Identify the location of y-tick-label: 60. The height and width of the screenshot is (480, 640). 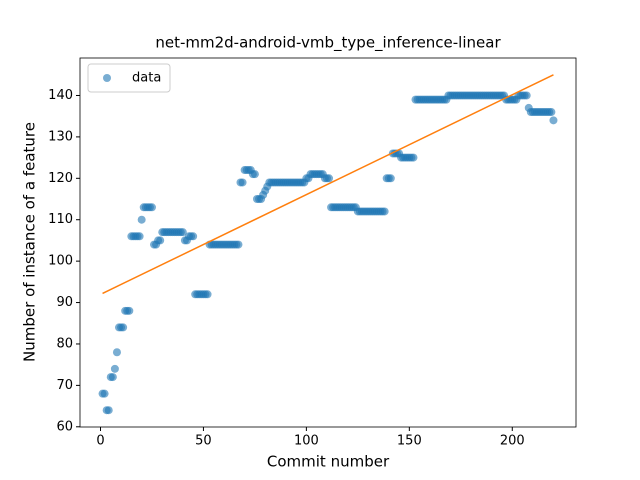
(64, 426).